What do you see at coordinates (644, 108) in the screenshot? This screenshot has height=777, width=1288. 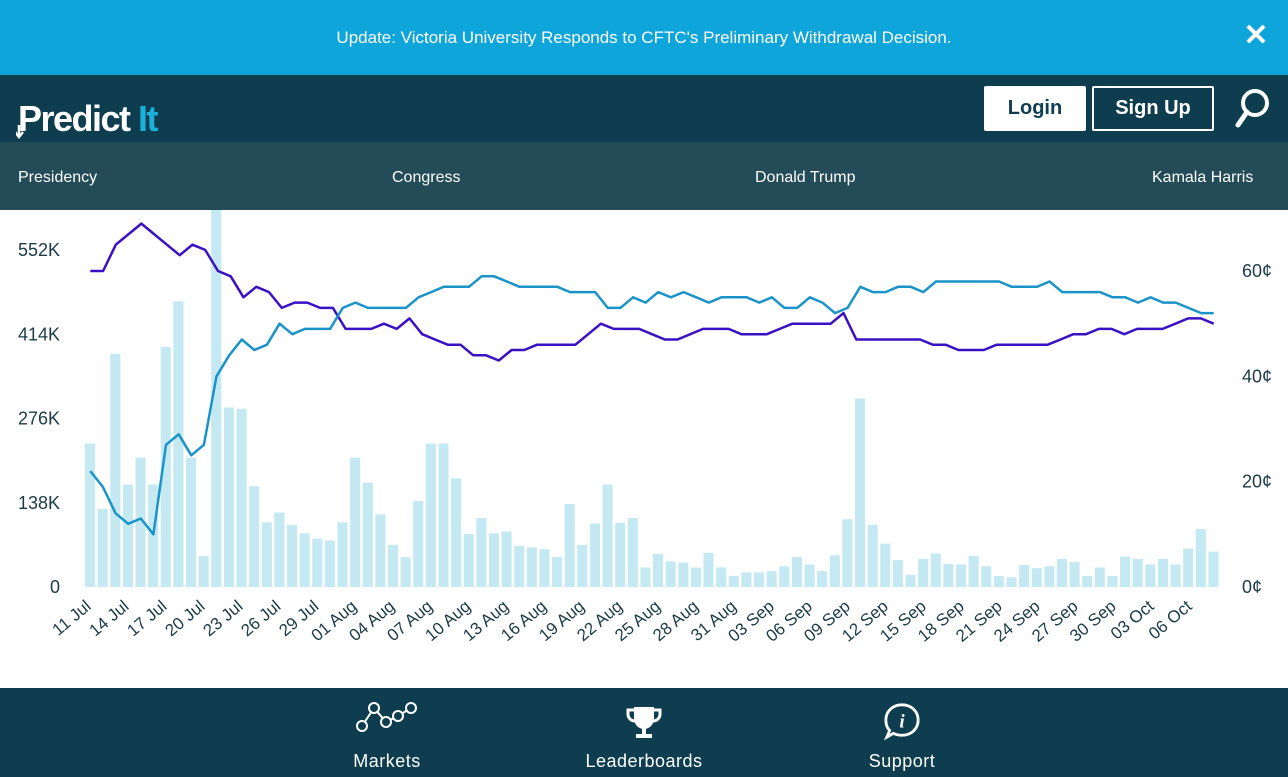 I see `site-header: Predict It Login Sign Up` at bounding box center [644, 108].